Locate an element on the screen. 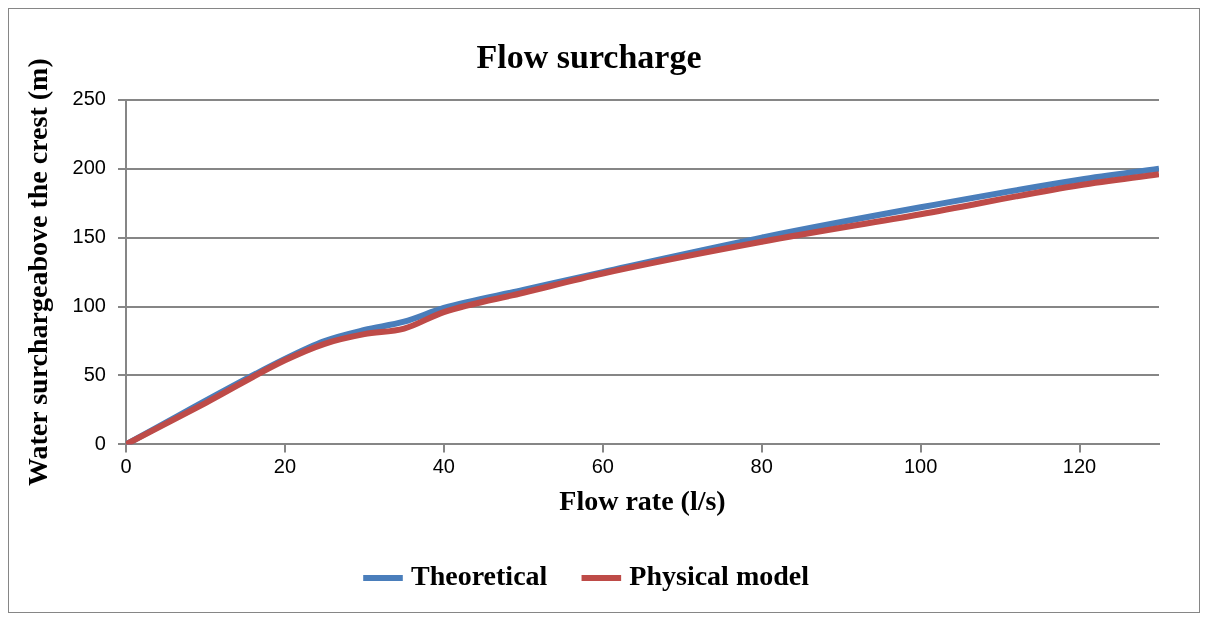  y-tick-label: 50 is located at coordinates (94, 374).